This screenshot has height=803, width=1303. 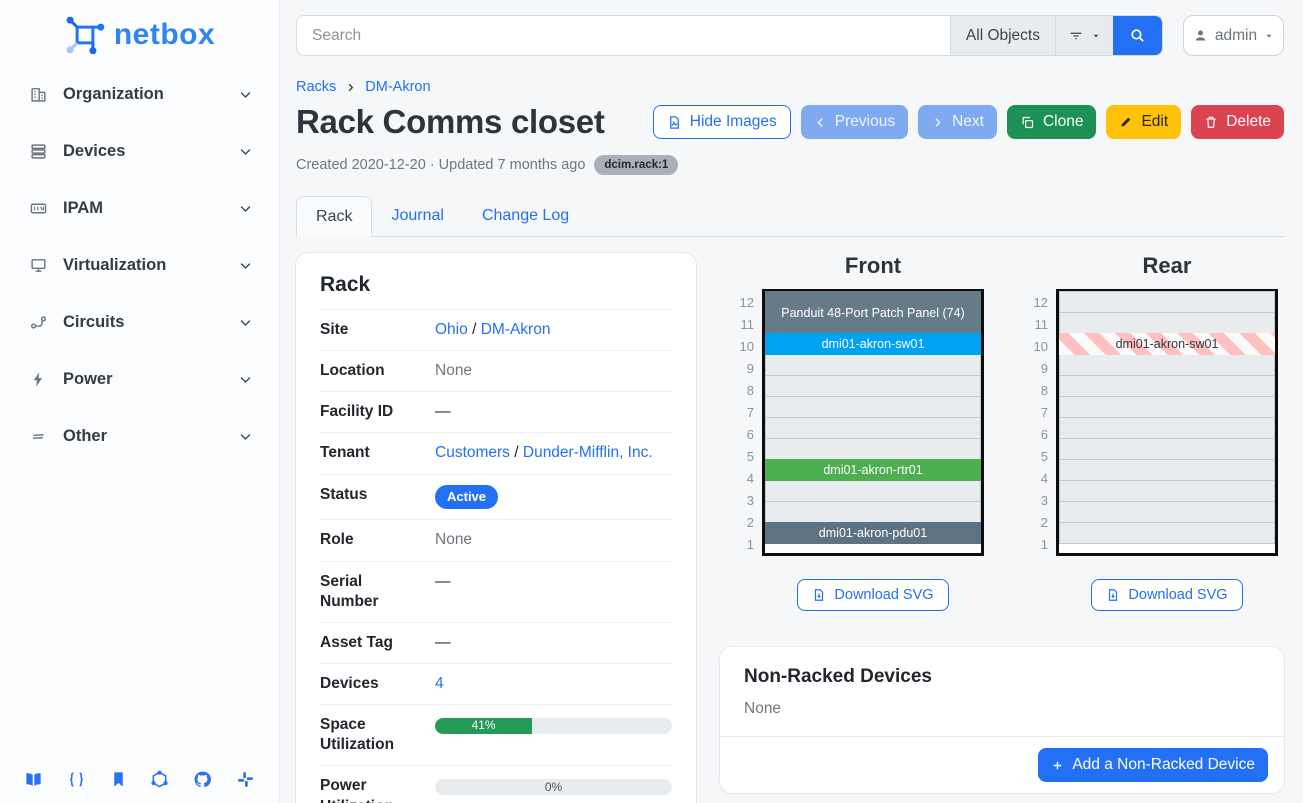 What do you see at coordinates (1057, 765) in the screenshot?
I see `plus-icon` at bounding box center [1057, 765].